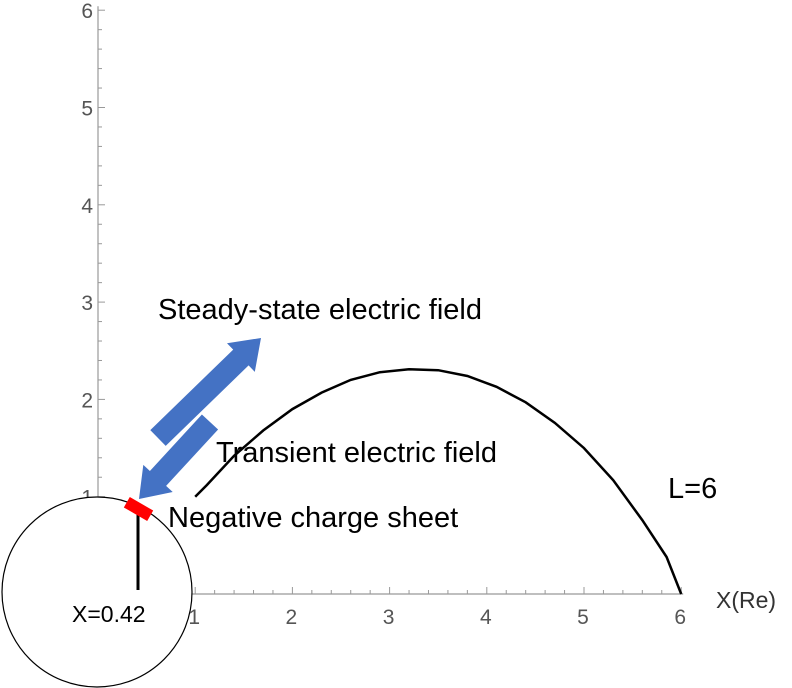  Describe the element at coordinates (320, 310) in the screenshot. I see `steady-state-label: Steady-state electric field` at that location.